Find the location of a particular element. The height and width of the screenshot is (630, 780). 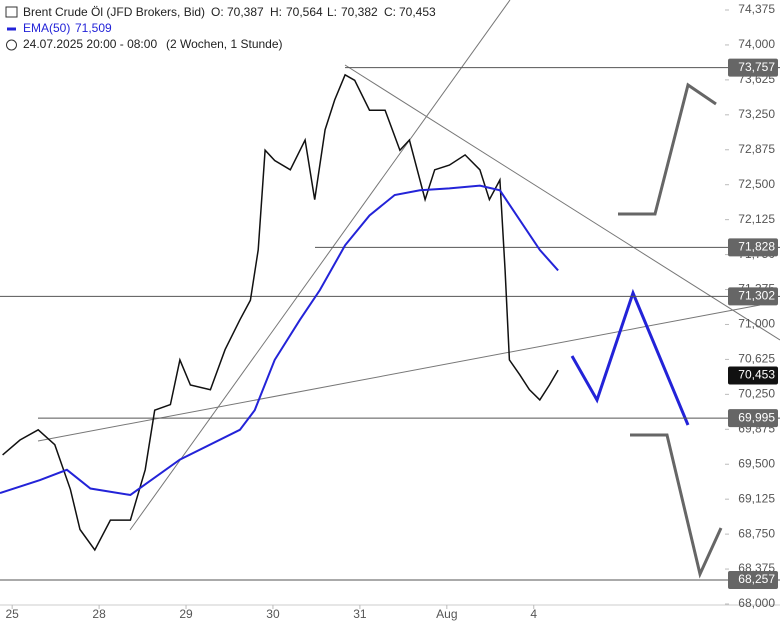

y-tick-label: 68,000 is located at coordinates (756, 603).